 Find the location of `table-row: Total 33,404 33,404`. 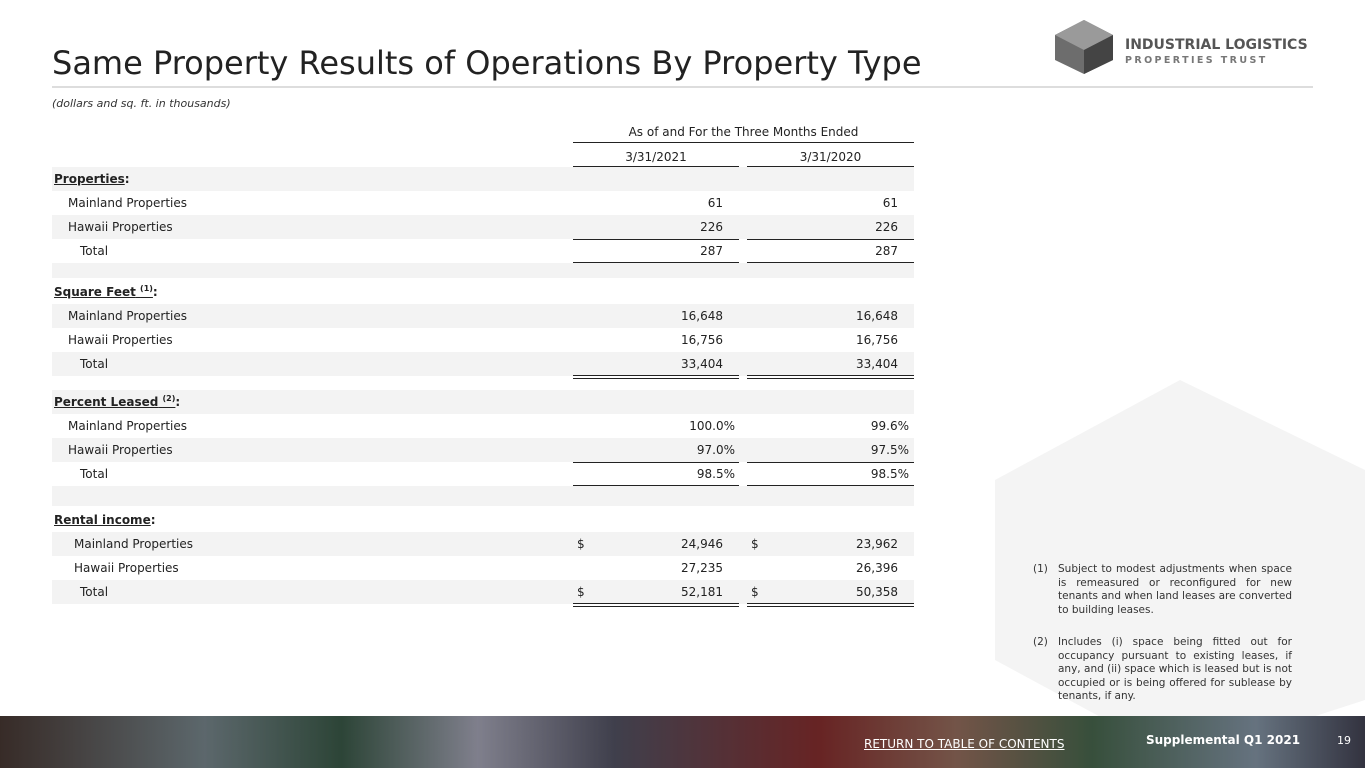

table-row: Total 33,404 33,404 is located at coordinates (483, 364).